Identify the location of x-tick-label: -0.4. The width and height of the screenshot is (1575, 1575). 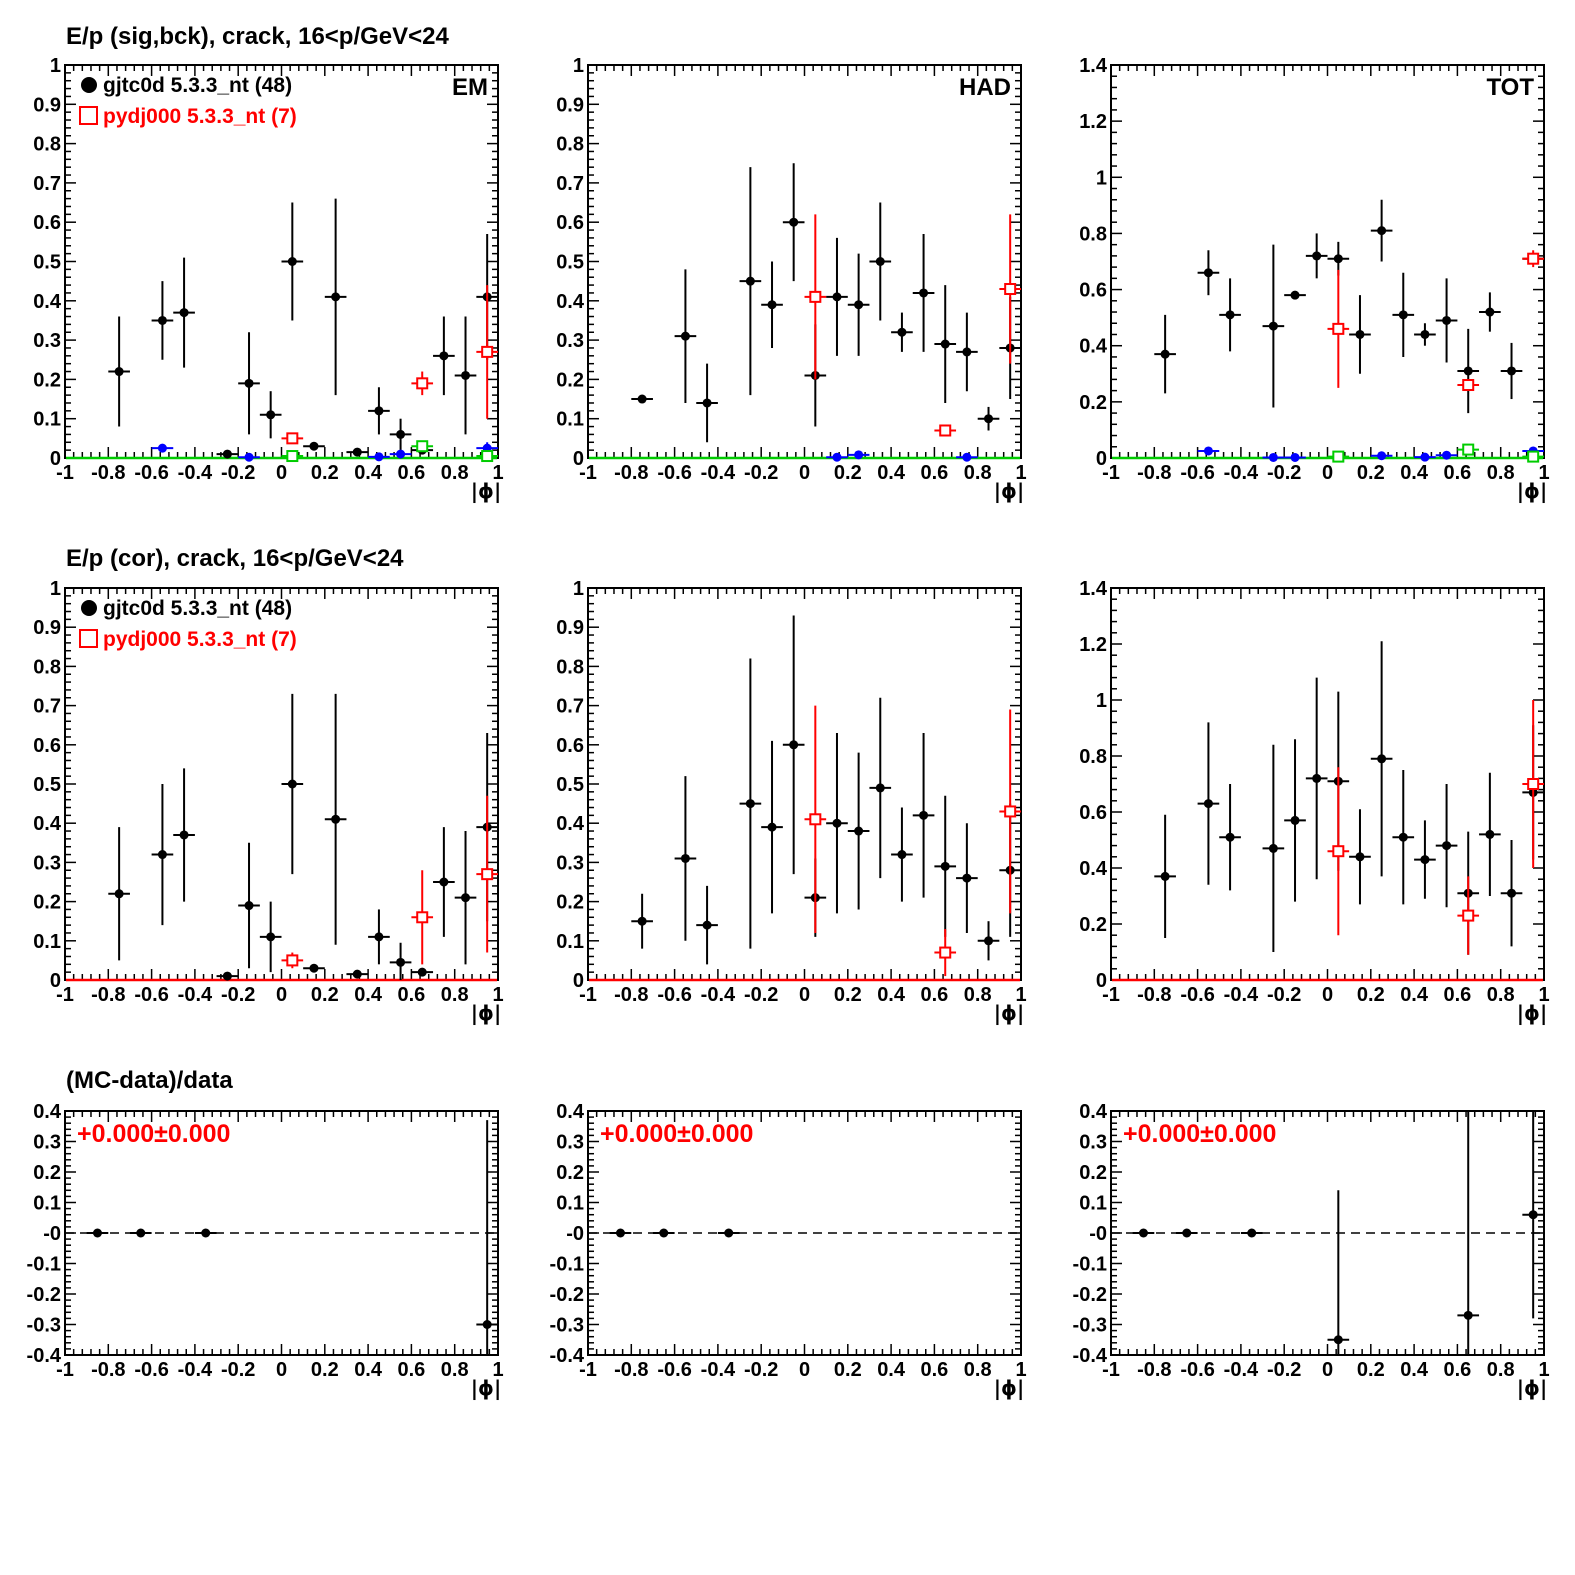
(718, 1370).